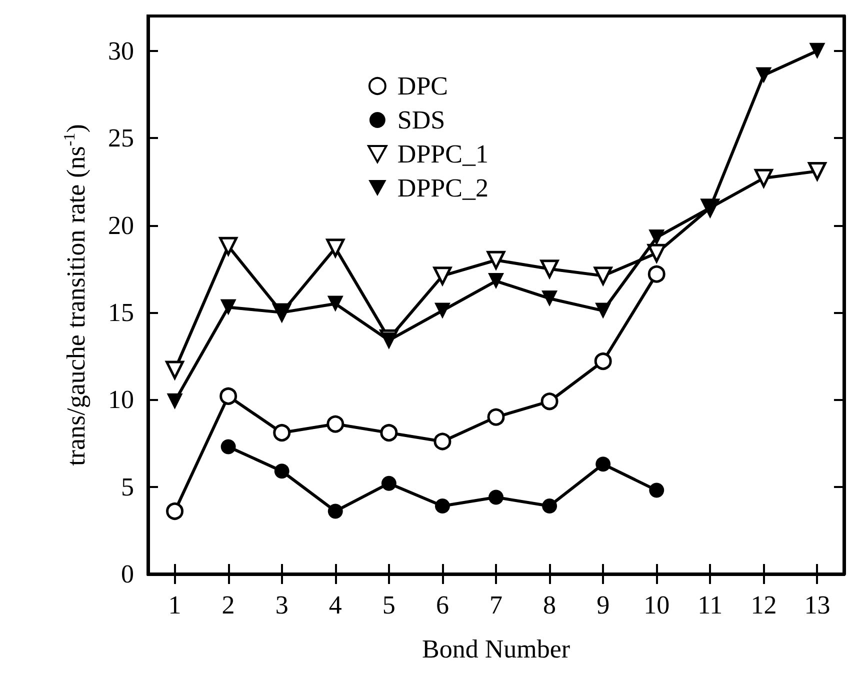  What do you see at coordinates (549, 605) in the screenshot?
I see `x-tick-label: 8` at bounding box center [549, 605].